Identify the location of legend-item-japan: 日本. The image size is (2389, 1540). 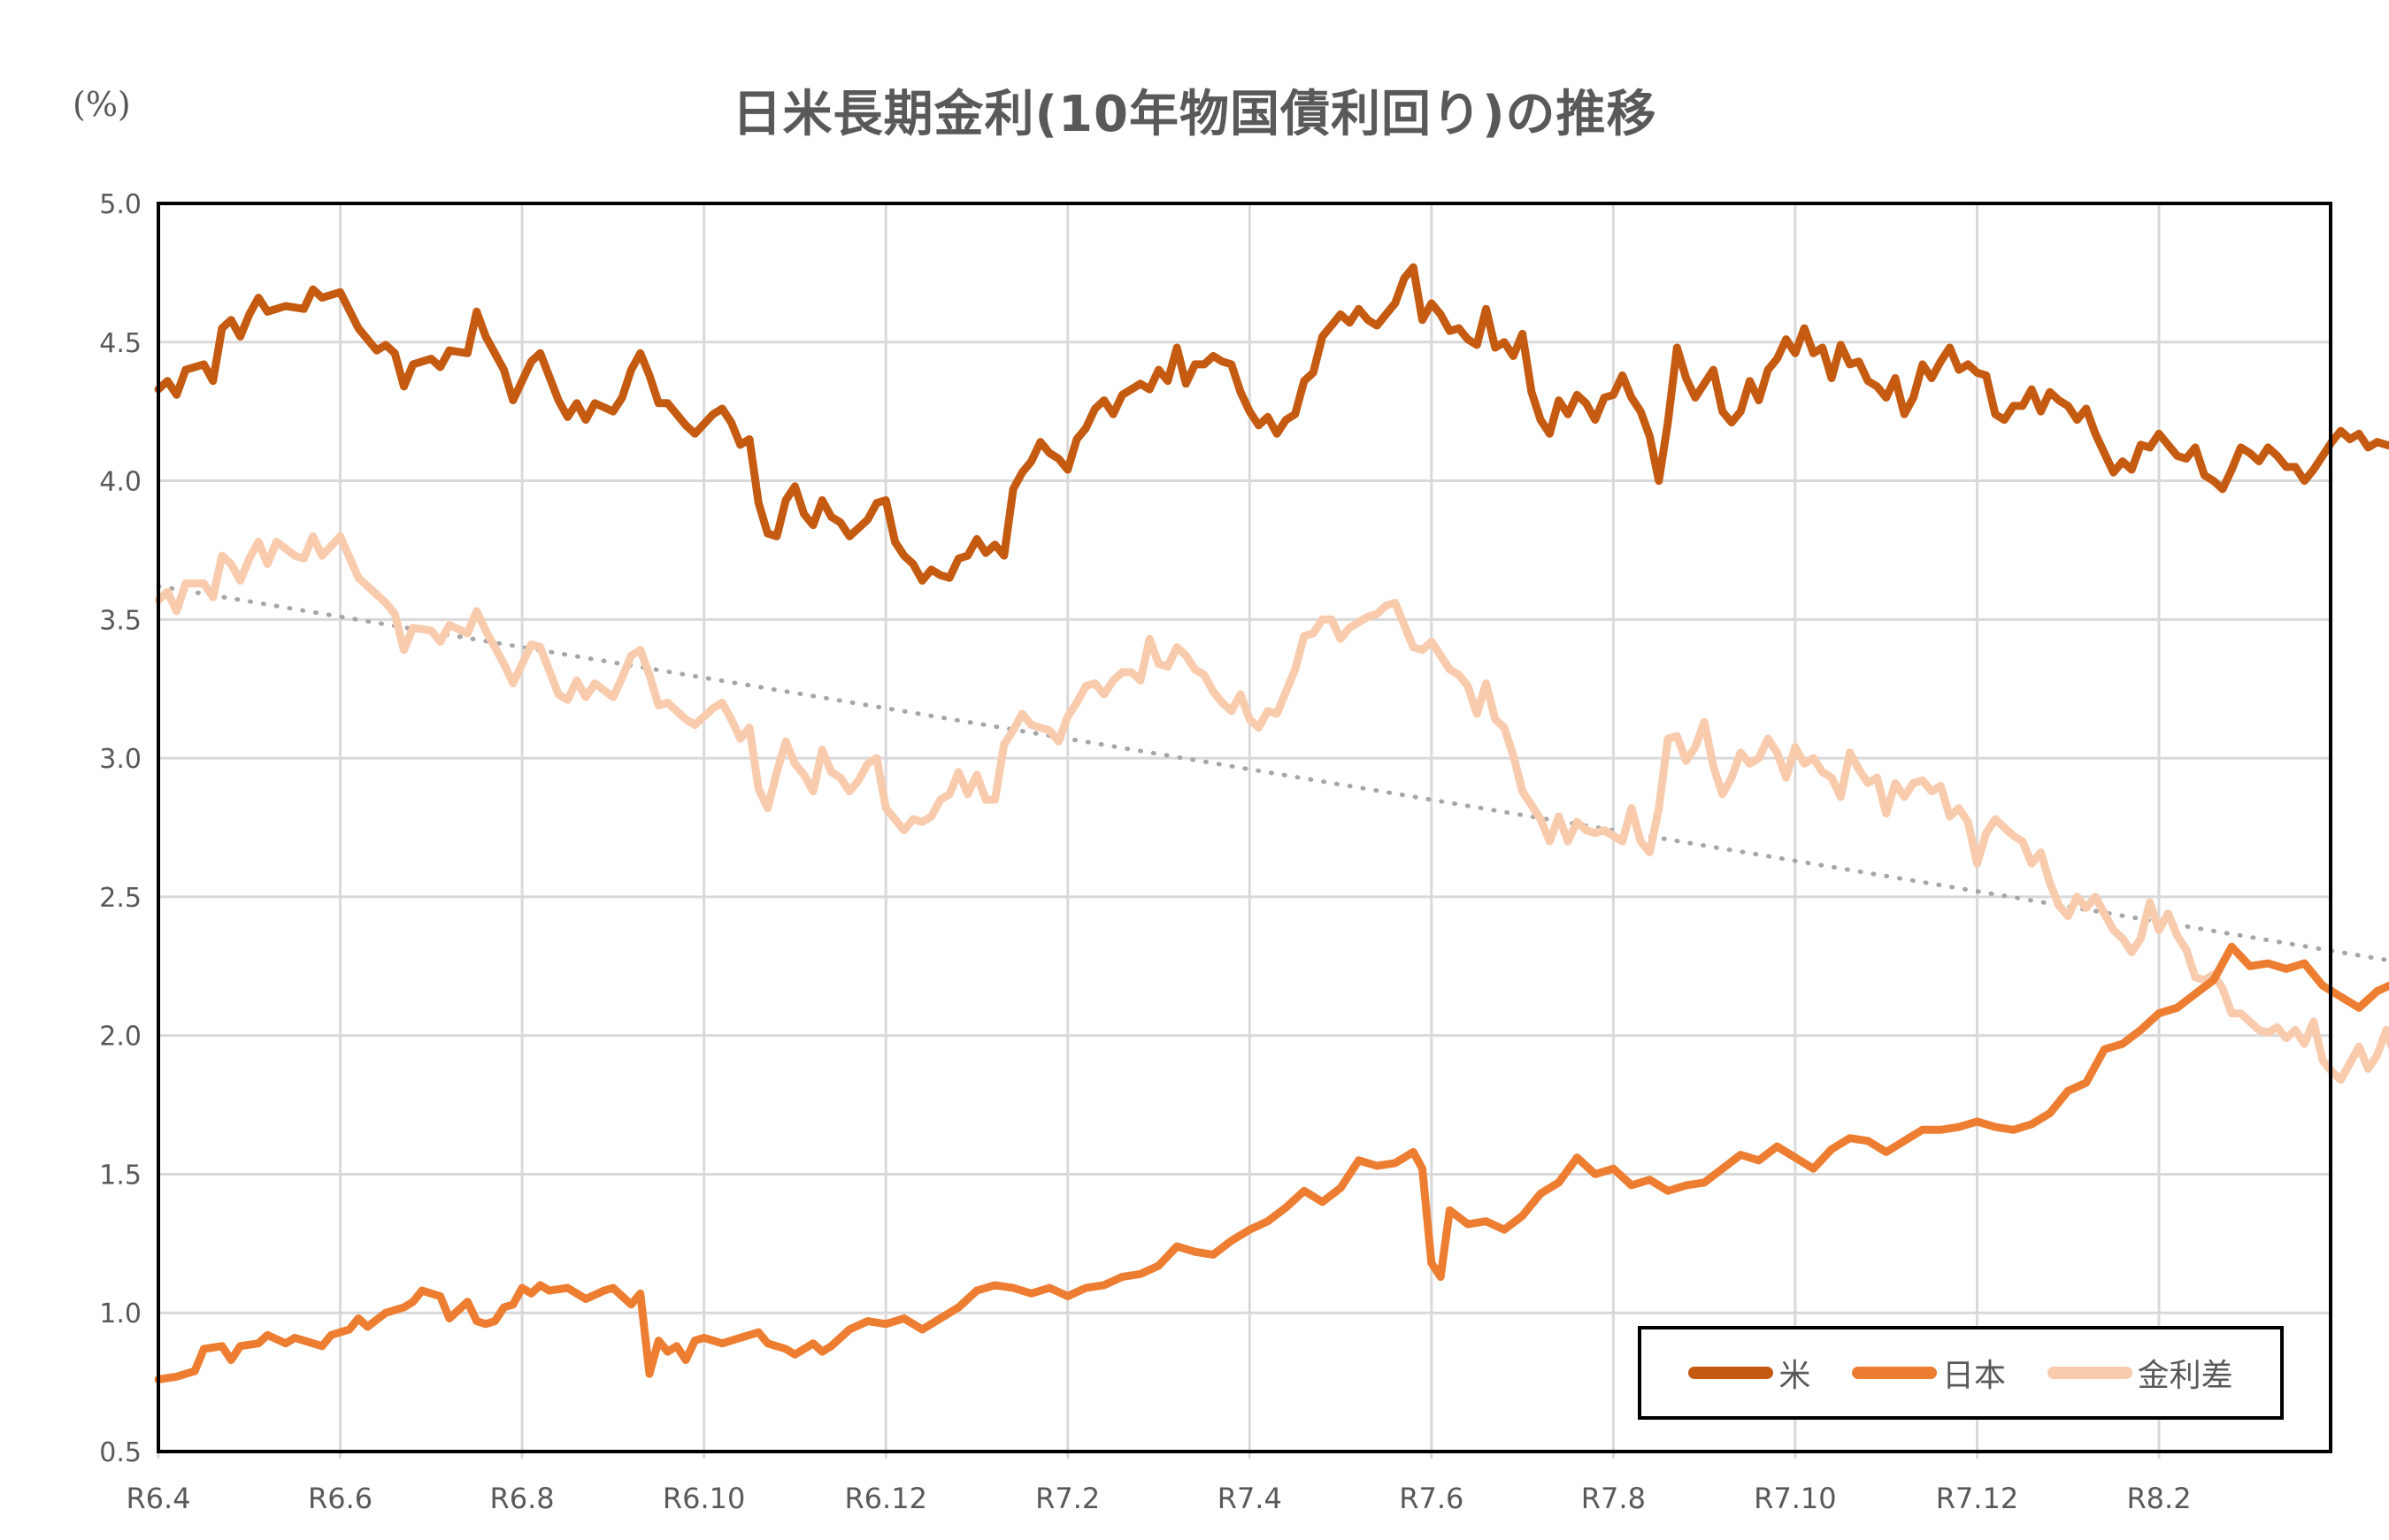
(1928, 1373).